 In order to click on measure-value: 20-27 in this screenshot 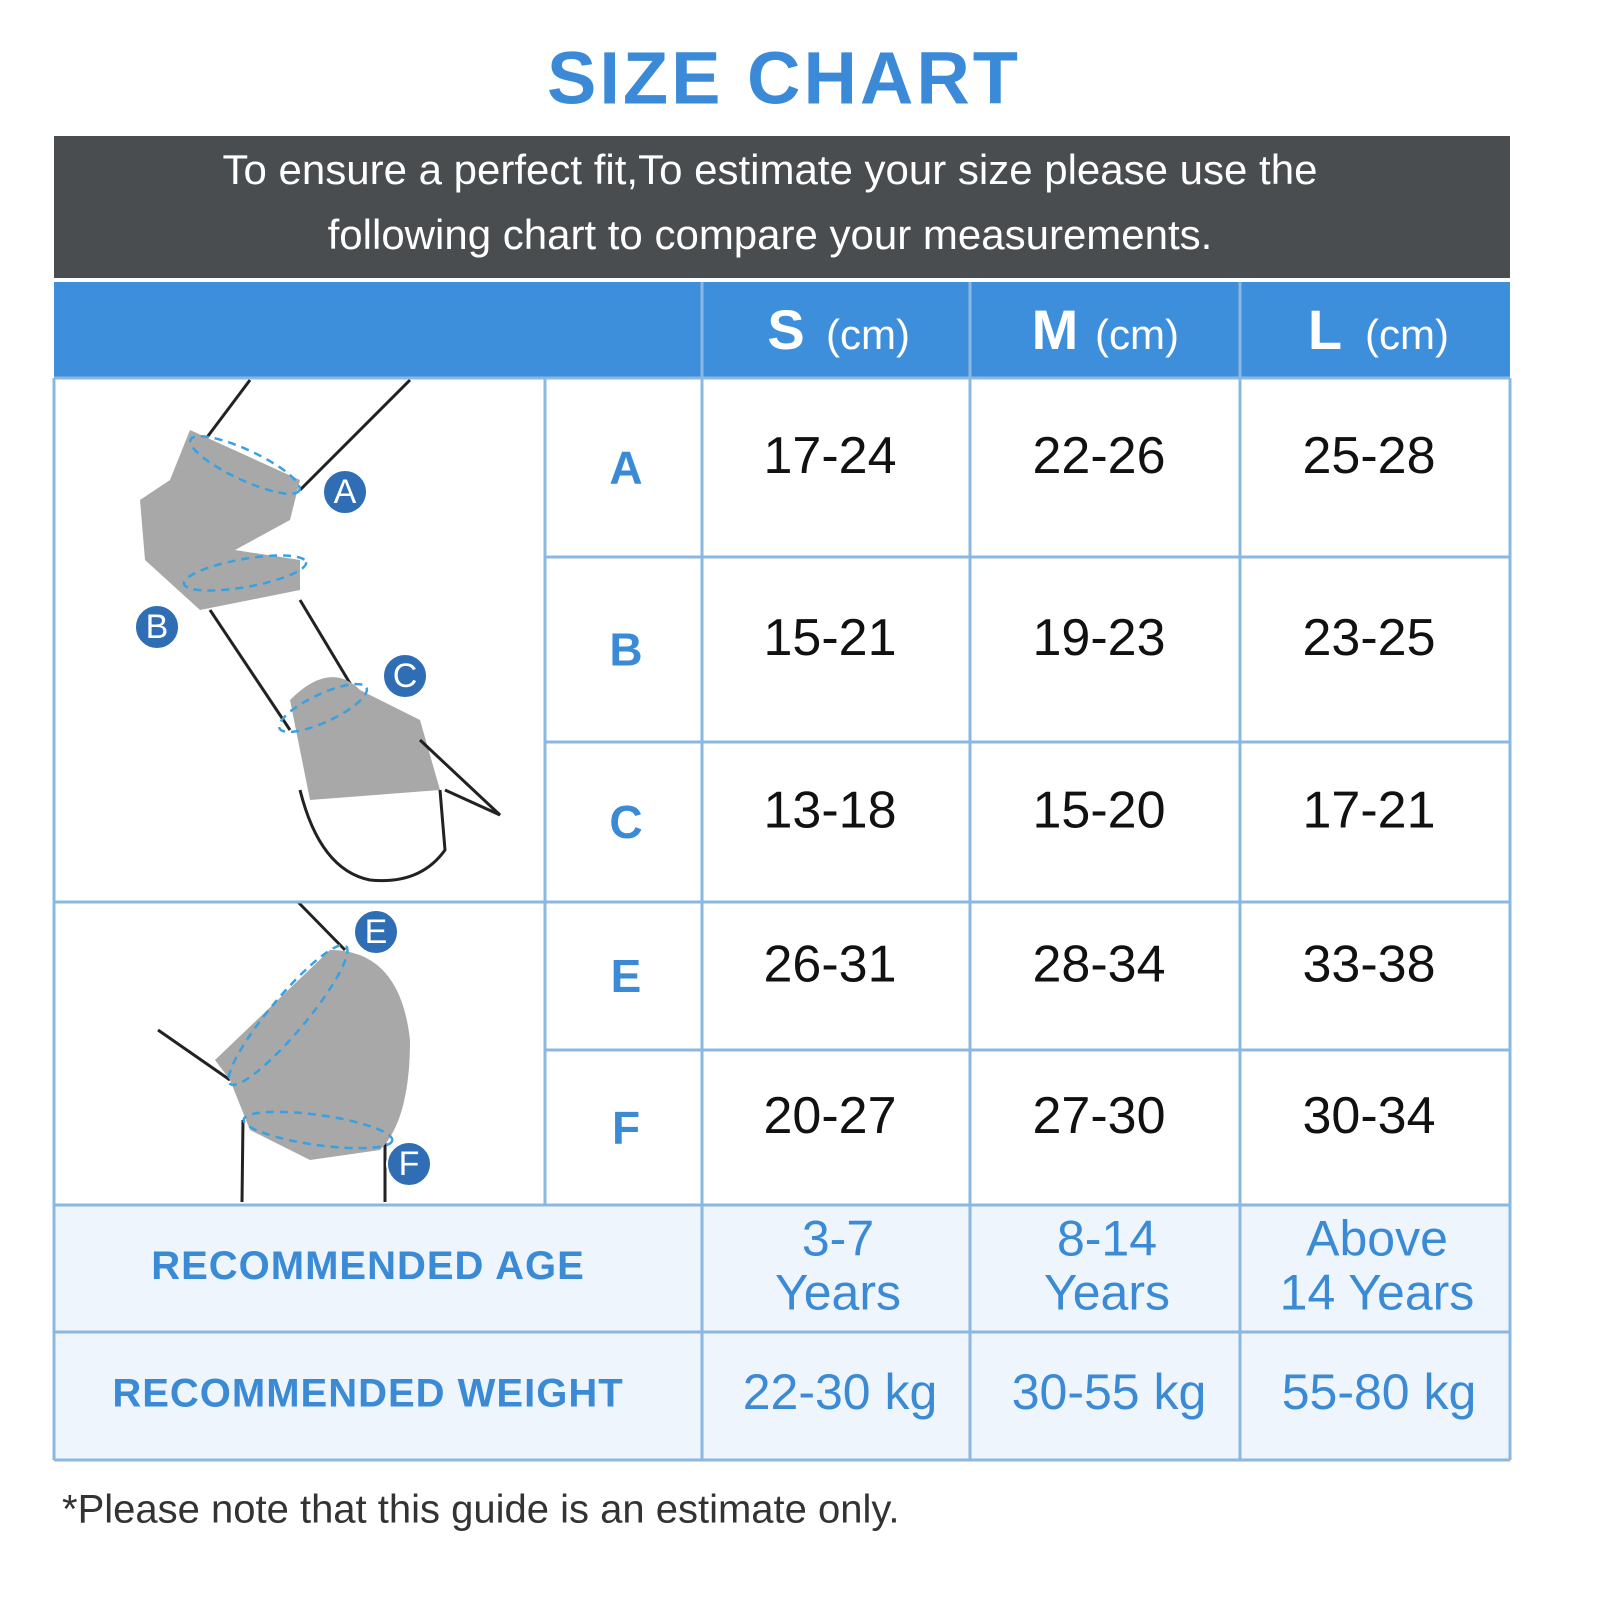, I will do `click(830, 1116)`.